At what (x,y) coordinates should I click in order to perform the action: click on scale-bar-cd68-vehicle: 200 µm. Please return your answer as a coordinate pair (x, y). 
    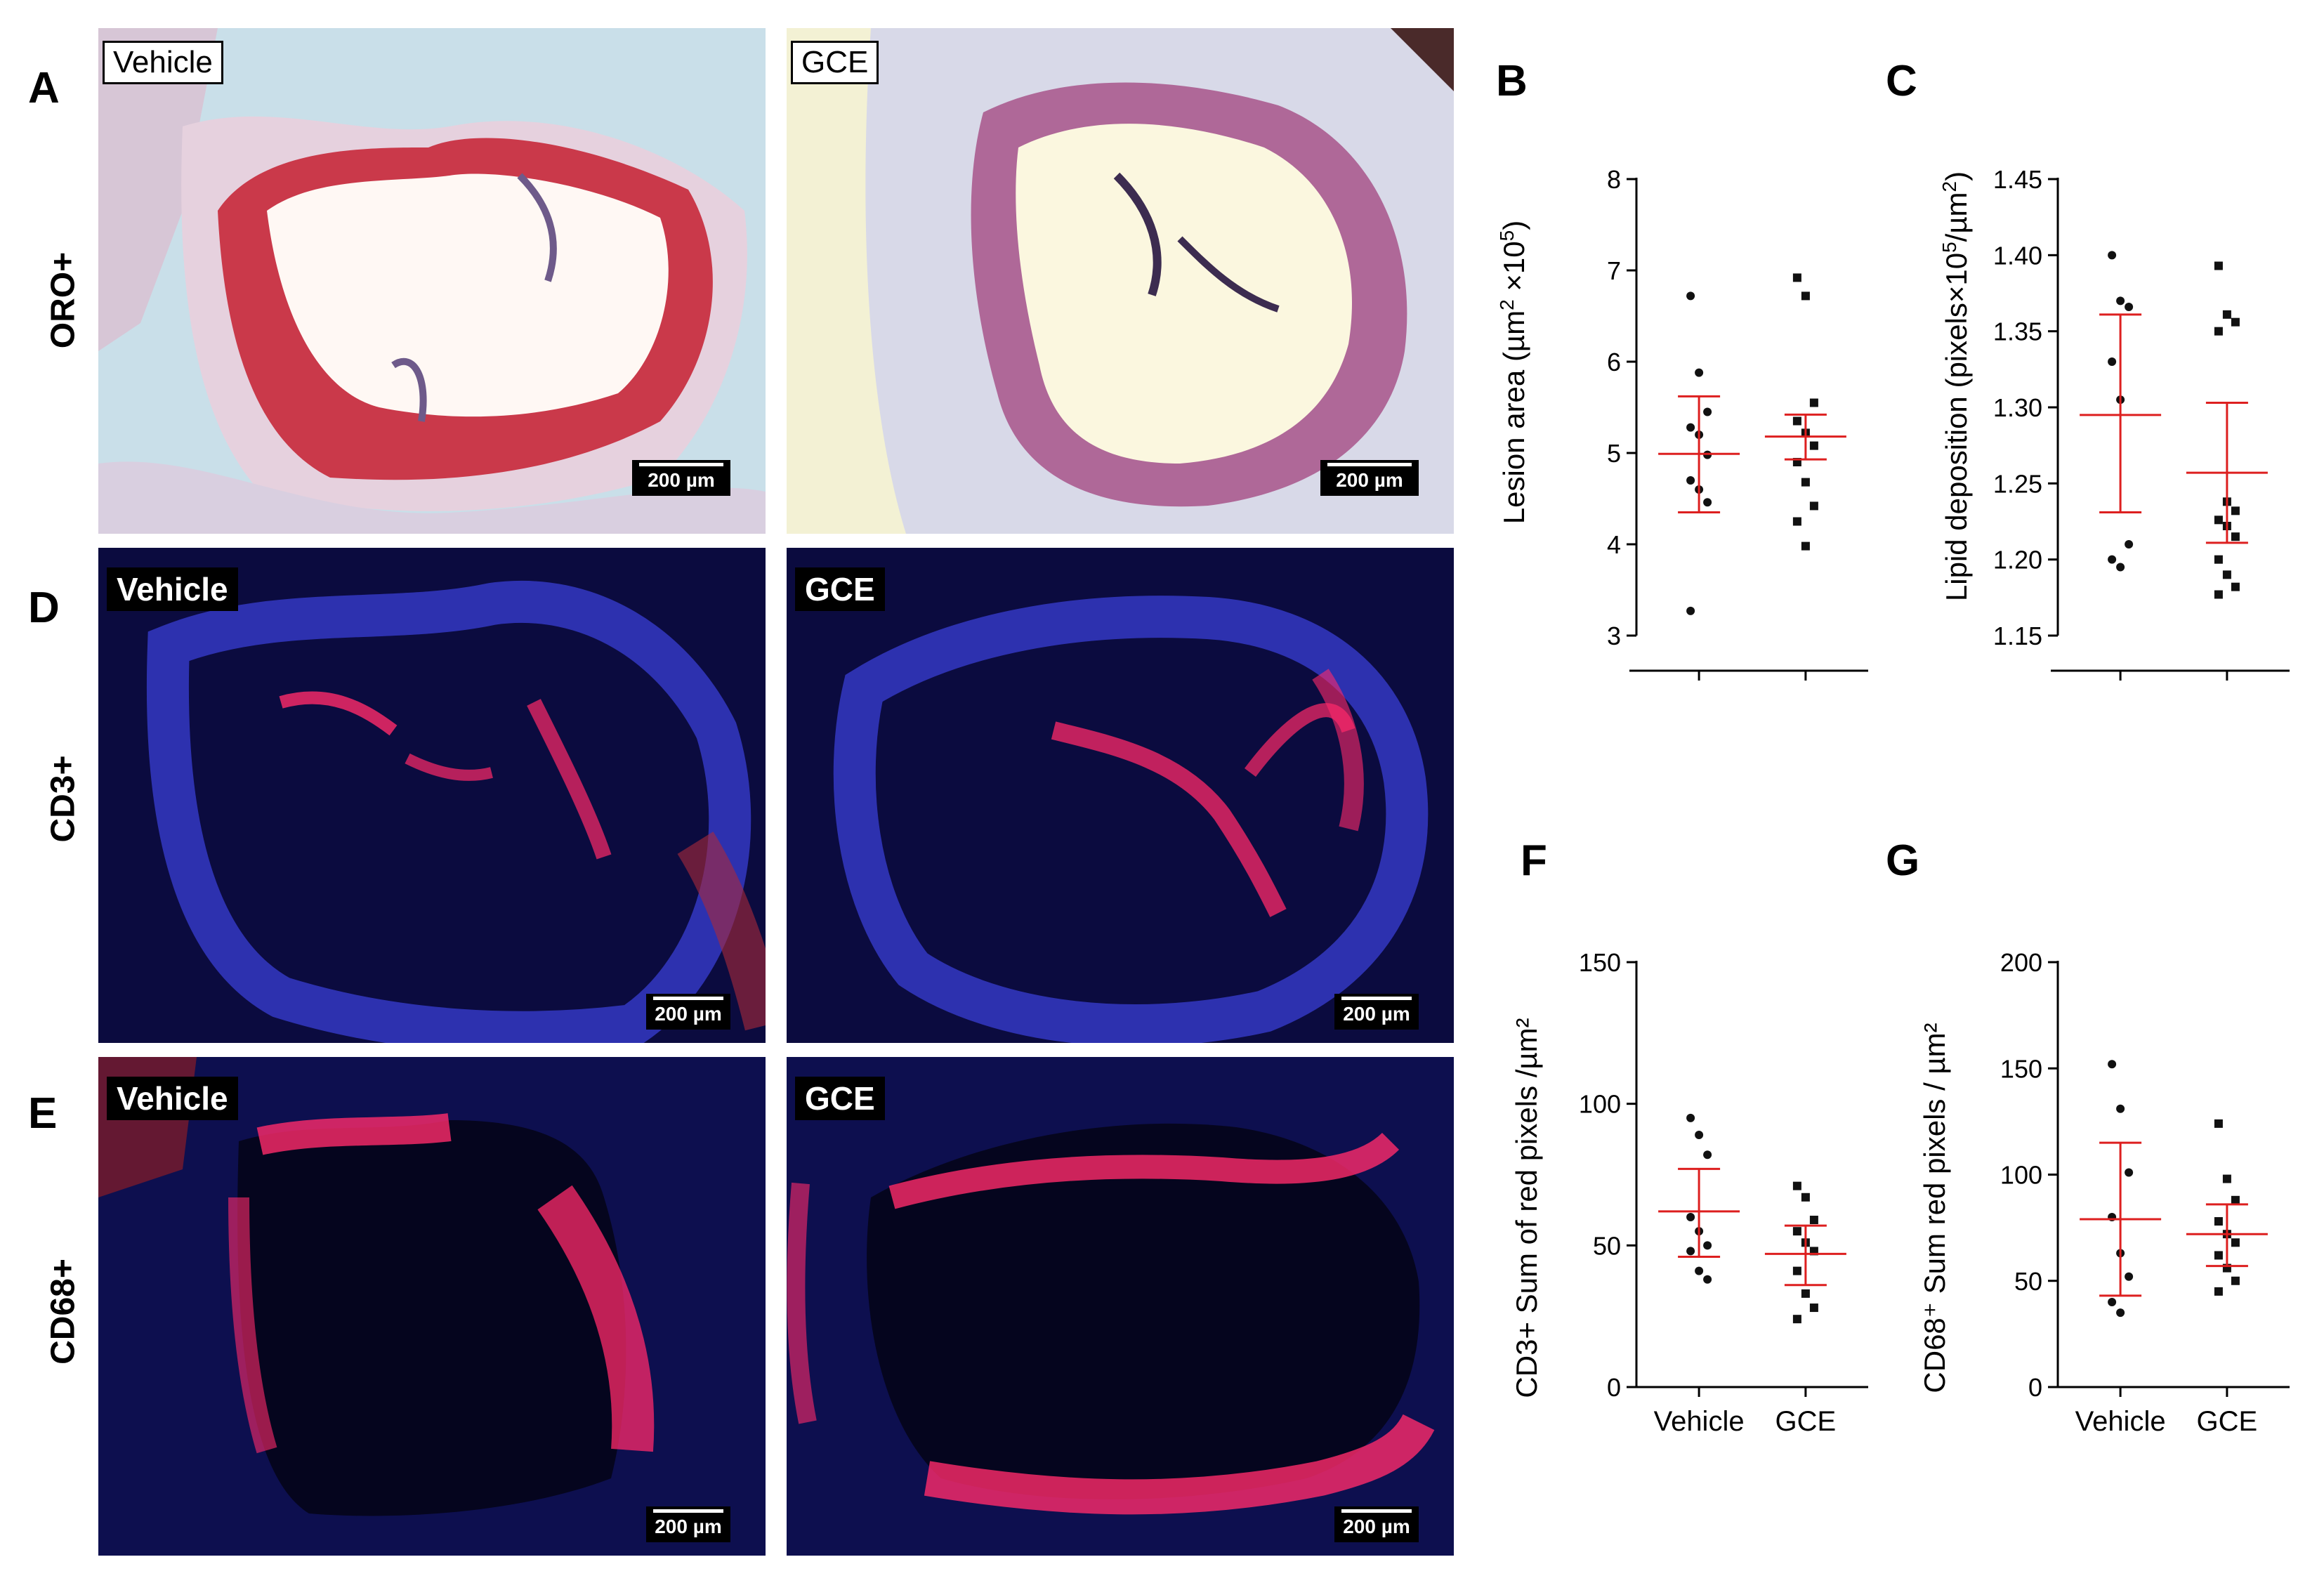
    Looking at the image, I should click on (688, 1524).